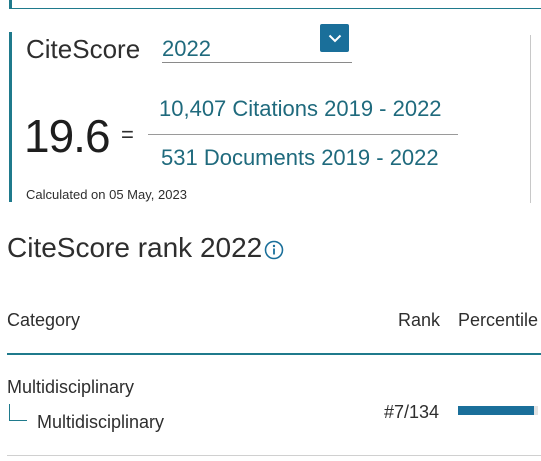 The width and height of the screenshot is (541, 461). What do you see at coordinates (300, 108) in the screenshot?
I see `citations-link: 10,407 Citations 2019 - 2022` at bounding box center [300, 108].